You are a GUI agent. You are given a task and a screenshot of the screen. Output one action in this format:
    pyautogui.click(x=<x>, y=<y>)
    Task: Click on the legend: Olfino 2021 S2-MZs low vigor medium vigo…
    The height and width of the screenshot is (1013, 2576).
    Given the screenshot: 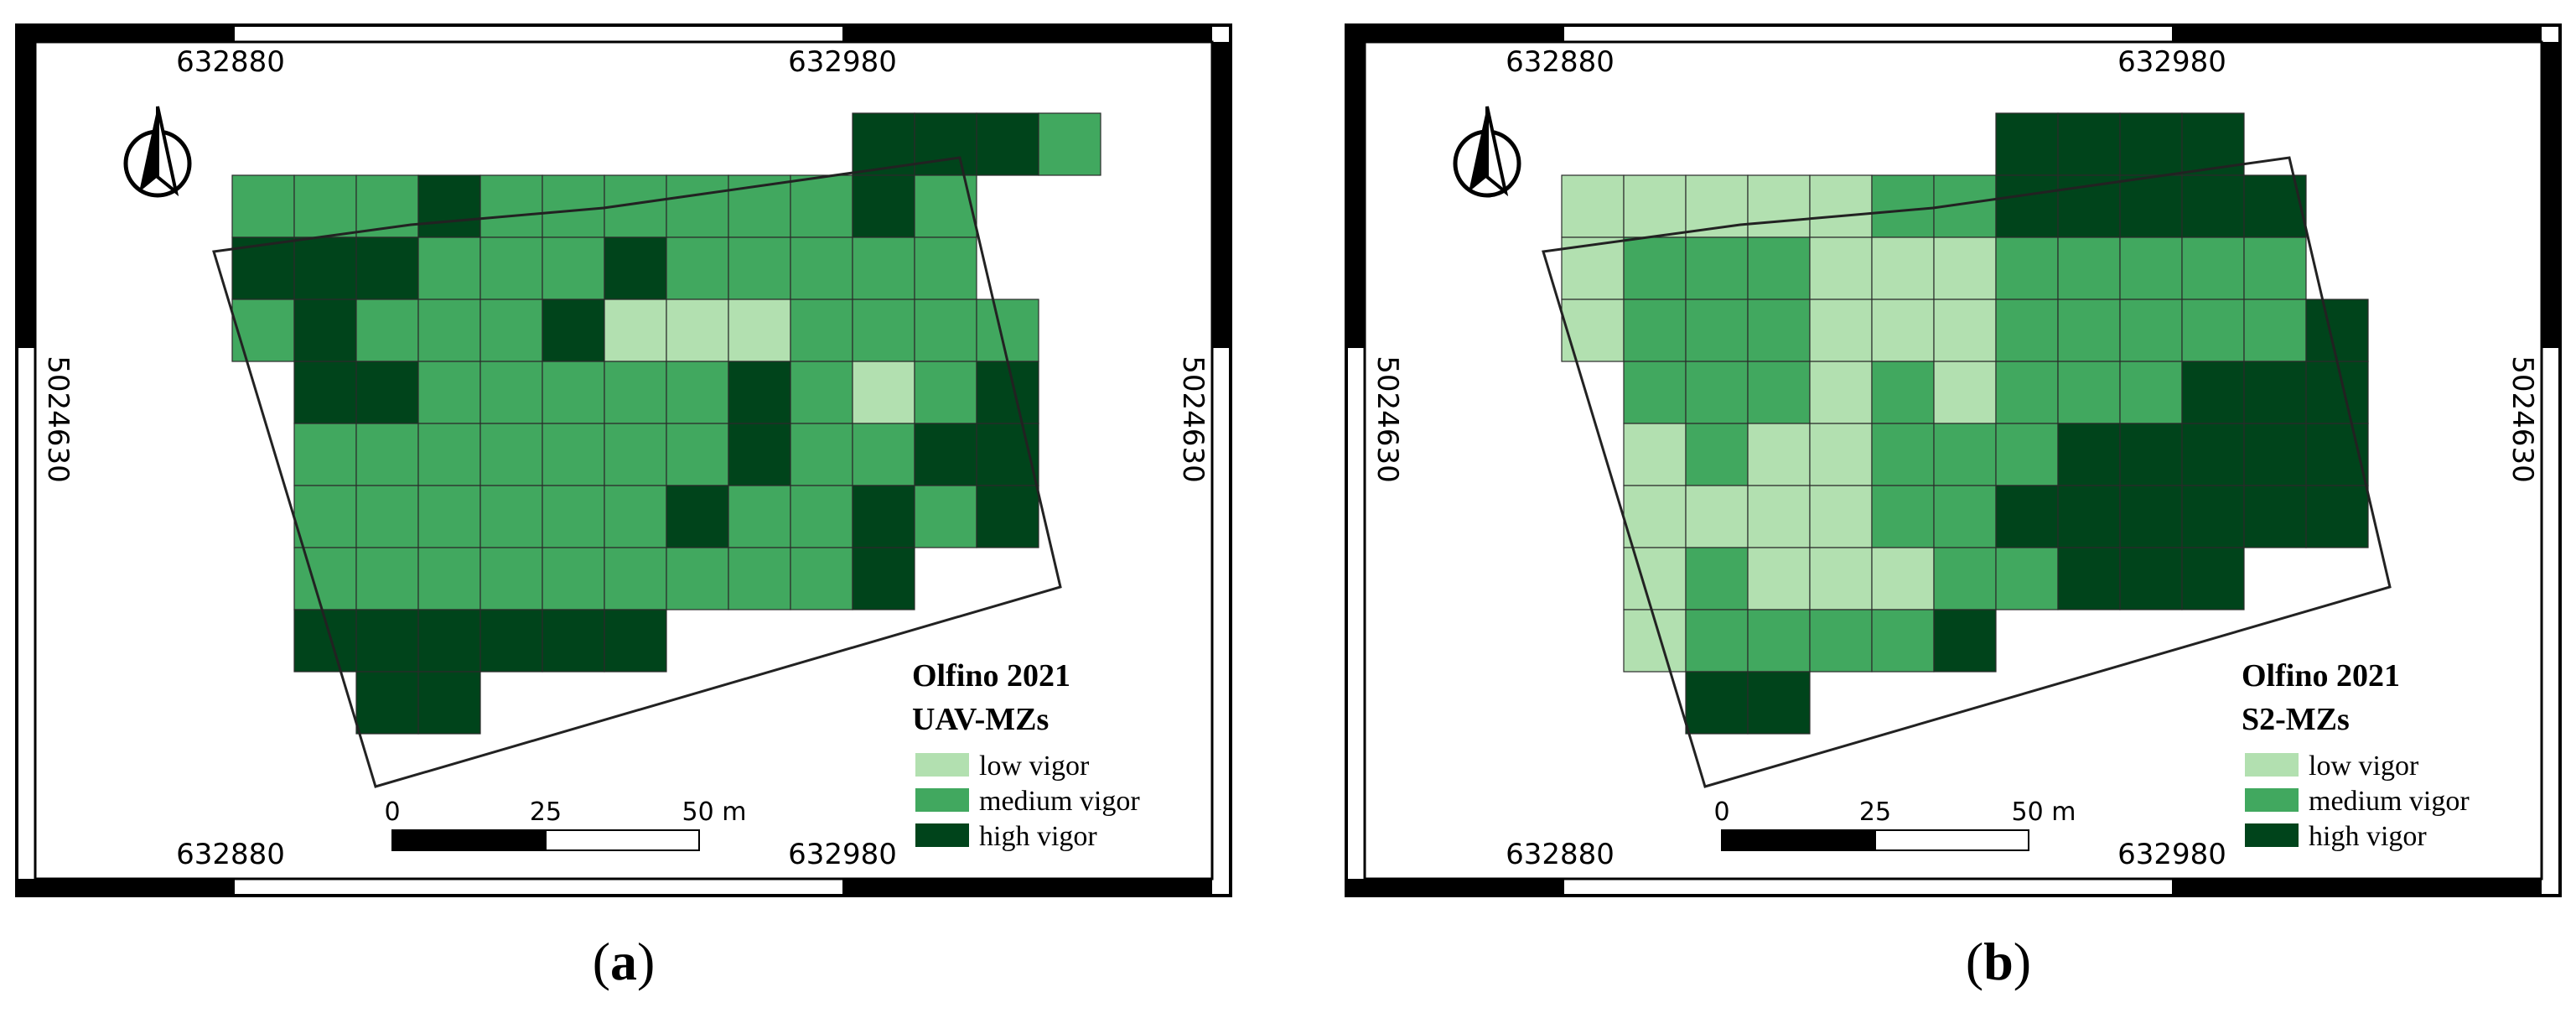 What is the action you would take?
    pyautogui.click(x=2356, y=755)
    